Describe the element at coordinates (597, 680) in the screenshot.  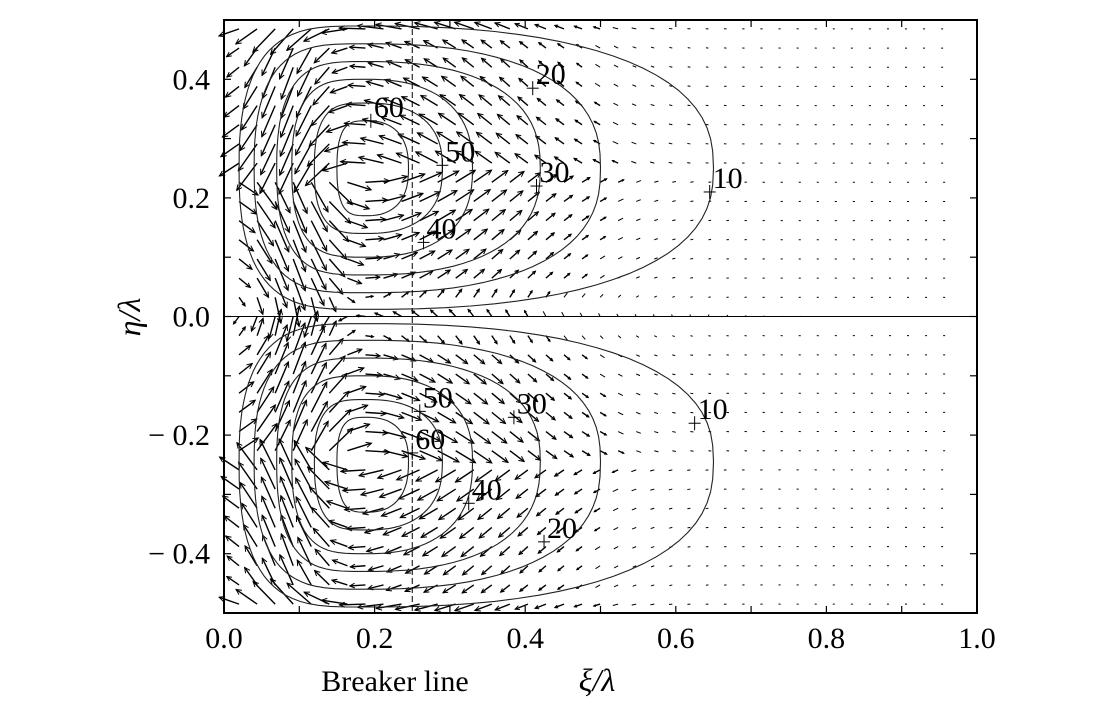
I see `x-axis-title: ξ/λ` at that location.